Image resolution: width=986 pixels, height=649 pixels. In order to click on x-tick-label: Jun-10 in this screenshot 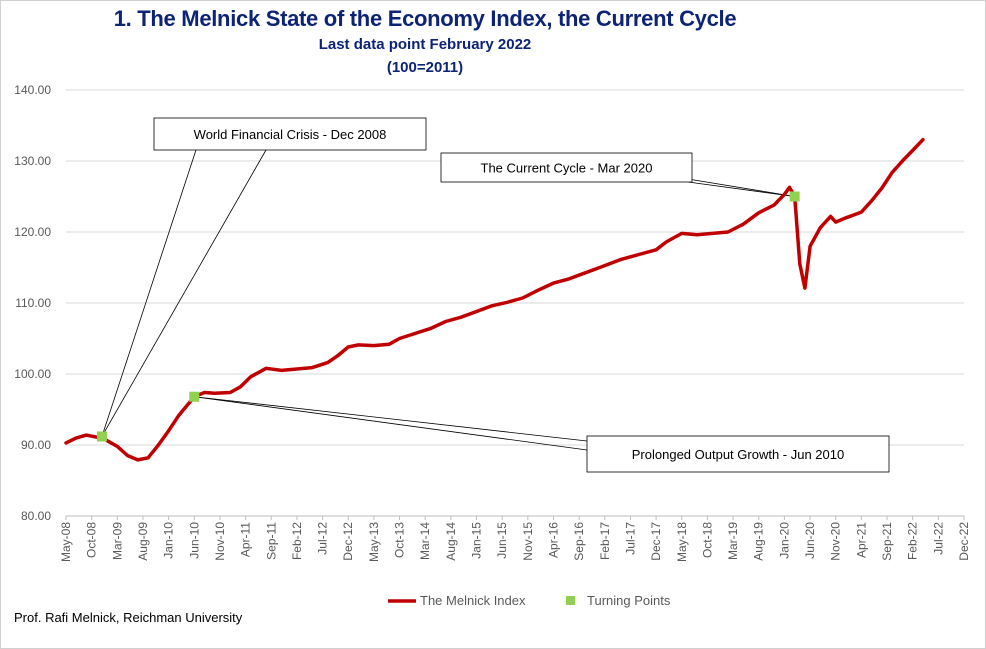, I will do `click(194, 540)`.